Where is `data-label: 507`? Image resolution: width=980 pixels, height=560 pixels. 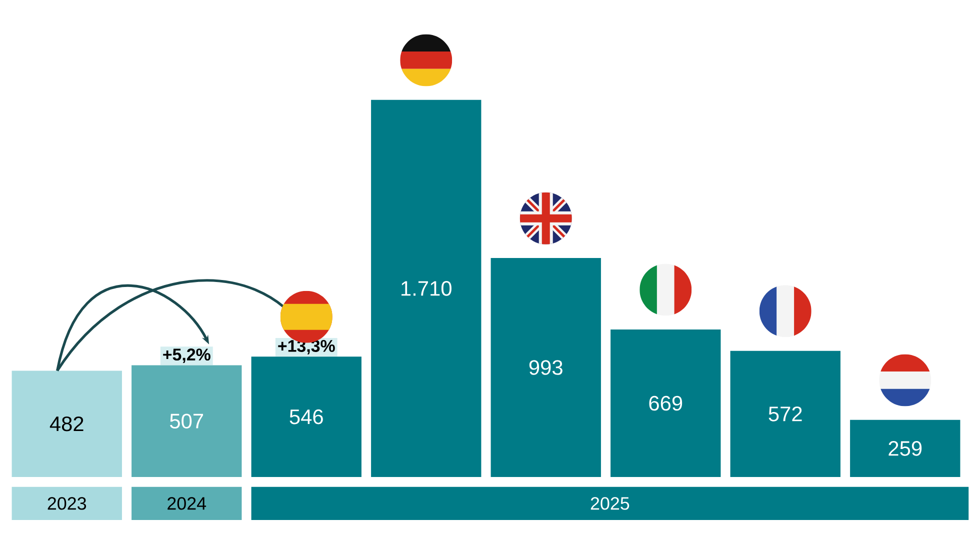 data-label: 507 is located at coordinates (187, 421).